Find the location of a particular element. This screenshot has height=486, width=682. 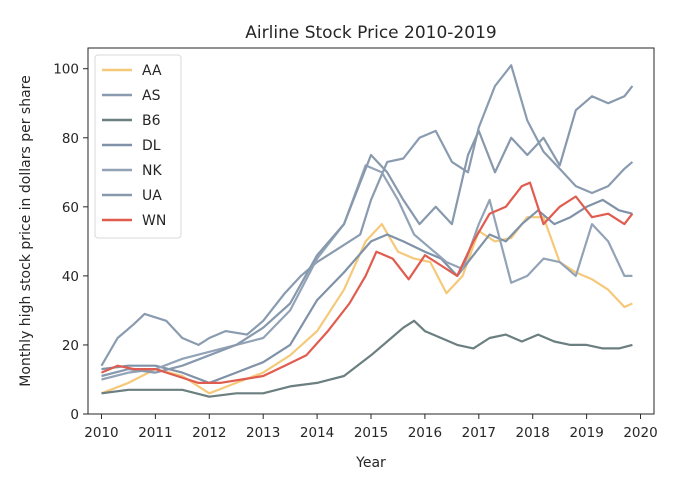

y-tick-label: 40 is located at coordinates (70, 277).